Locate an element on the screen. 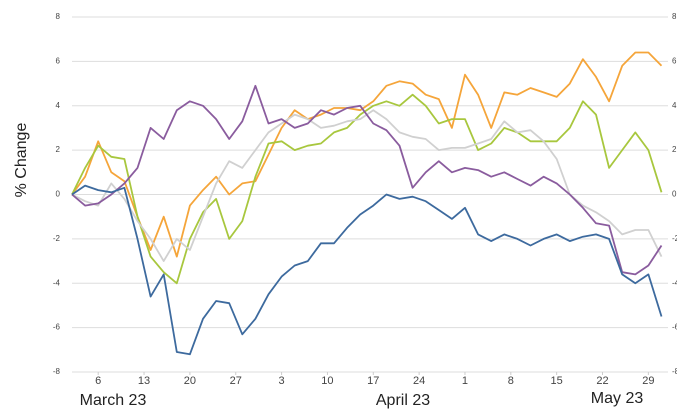 This screenshot has height=414, width=677. y-tick-label: -8 is located at coordinates (57, 371).